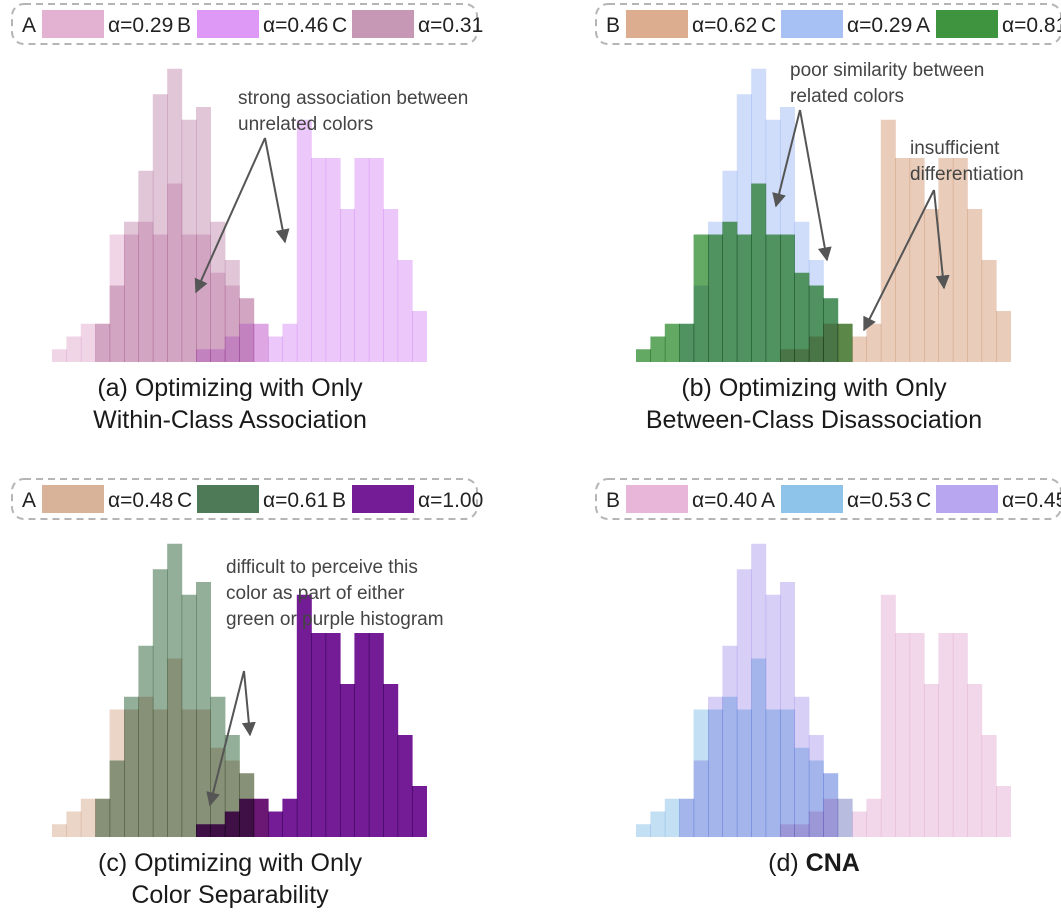 The width and height of the screenshot is (1061, 915). Describe the element at coordinates (335, 619) in the screenshot. I see `annotation-text: green or purple histogram` at that location.